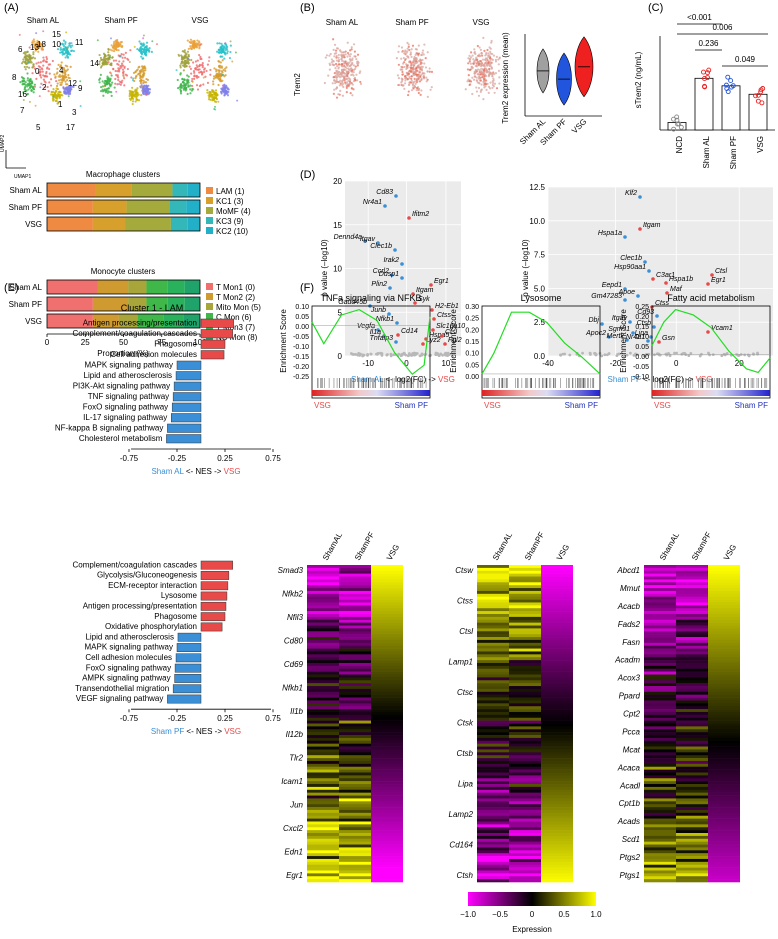  What do you see at coordinates (238, 307) in the screenshot?
I see `legend-label: Mito Mon (5)` at bounding box center [238, 307].